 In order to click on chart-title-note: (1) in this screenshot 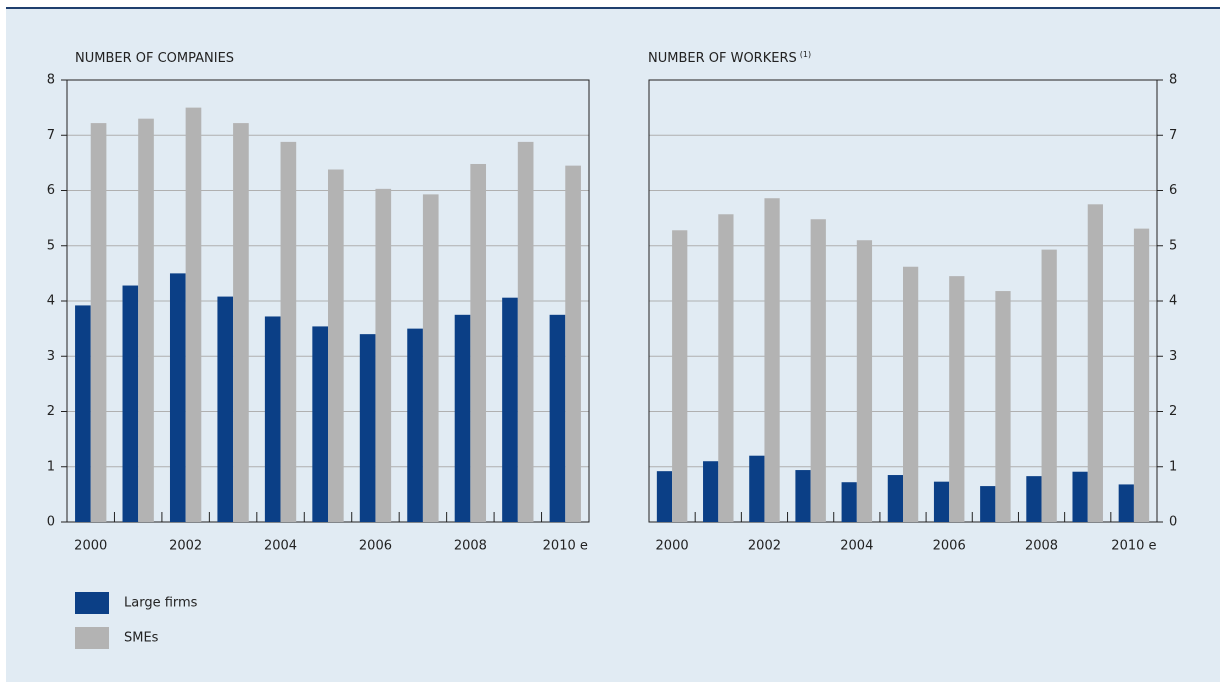, I will do `click(805, 54)`.